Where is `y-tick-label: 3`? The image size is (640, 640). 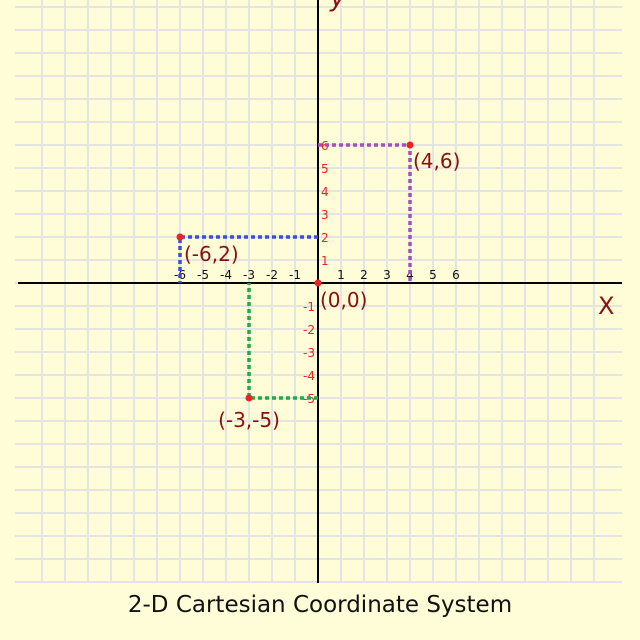 y-tick-label: 3 is located at coordinates (325, 215).